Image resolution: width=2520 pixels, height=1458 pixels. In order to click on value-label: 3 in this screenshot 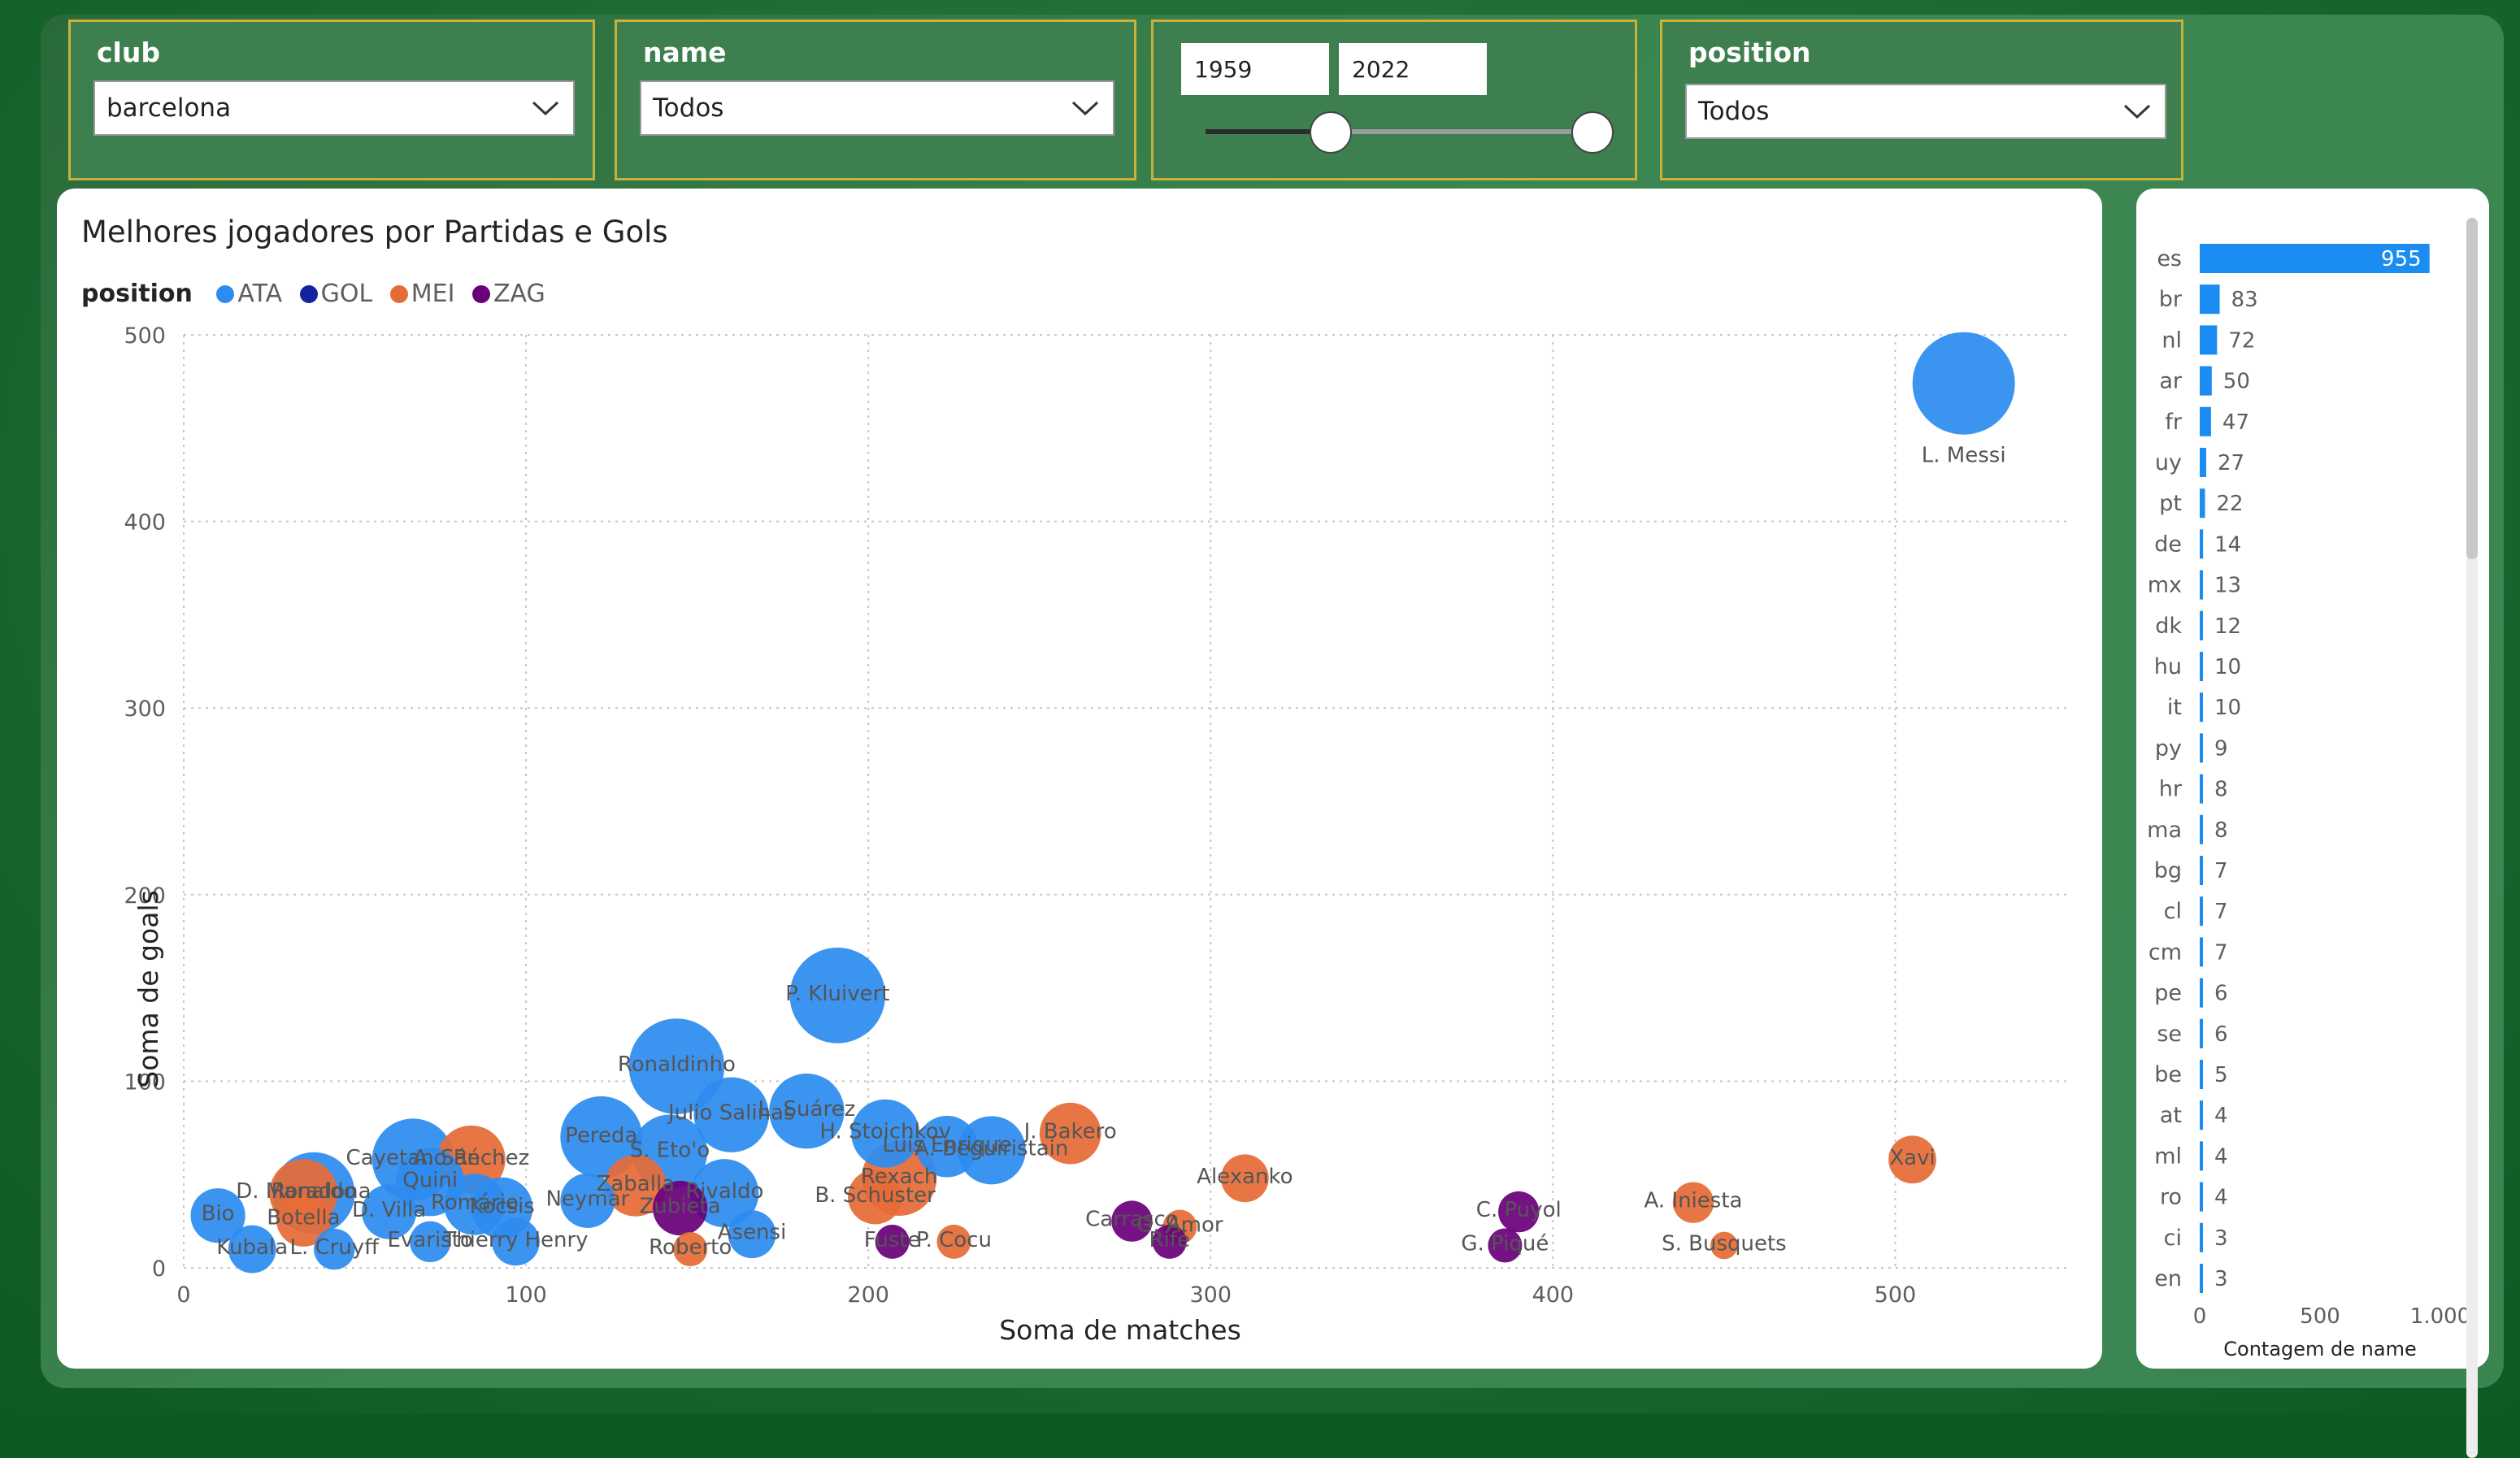, I will do `click(2221, 1279)`.